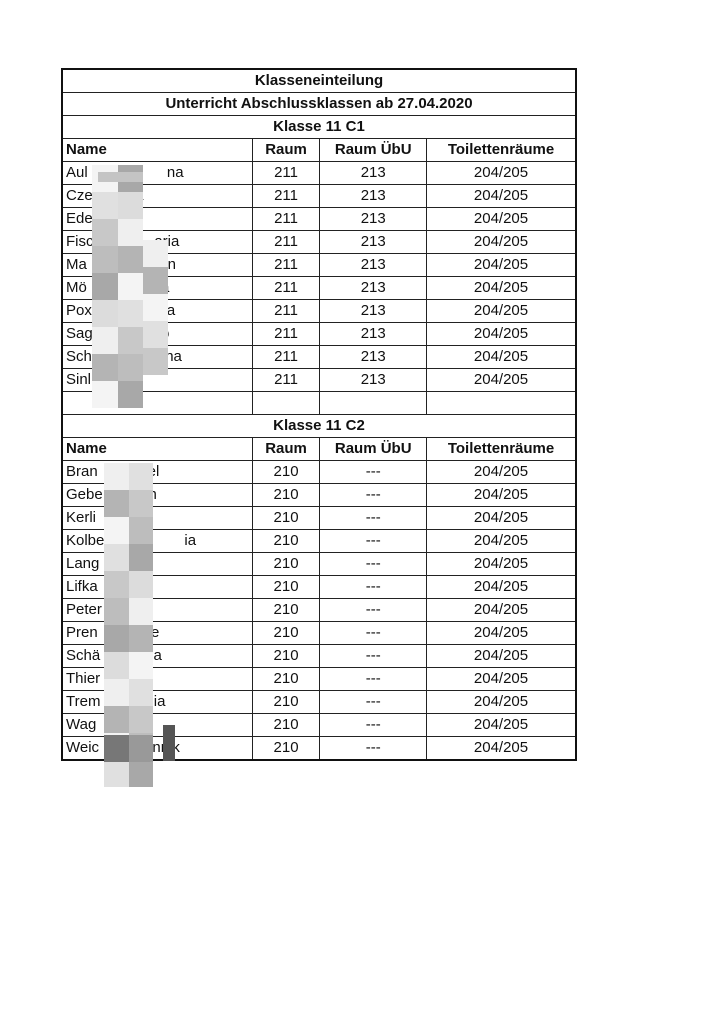 The height and width of the screenshot is (1024, 724). I want to click on table-row: Weic Jannik 210 --- 204/205, so click(319, 748).